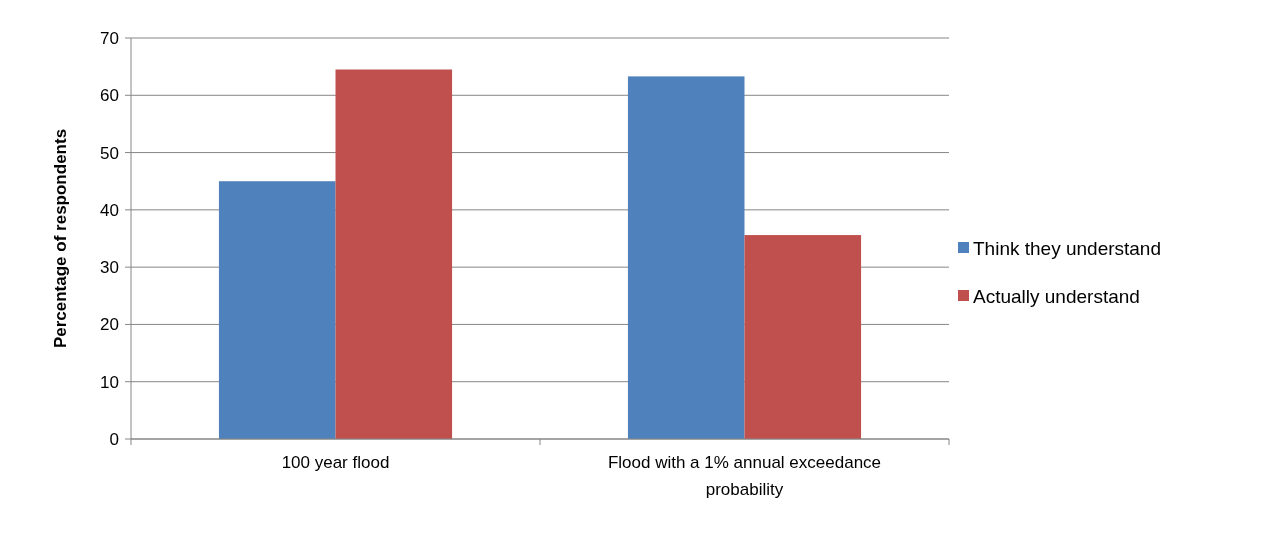 This screenshot has height=533, width=1279. Describe the element at coordinates (109, 153) in the screenshot. I see `y-tick-label: 50` at that location.